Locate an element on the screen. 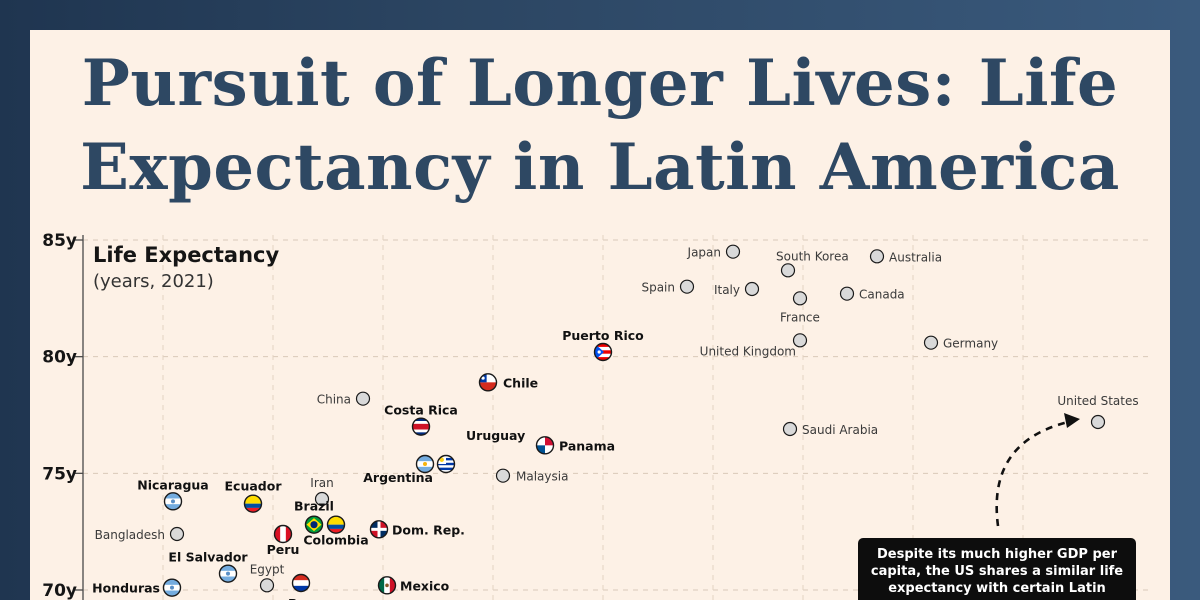  point-costa-rica: Costa Rica is located at coordinates (421, 419).